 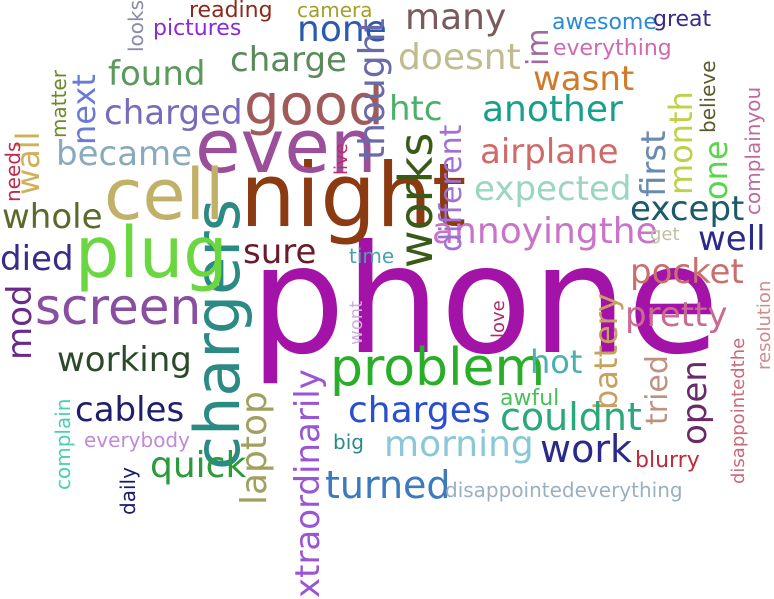 What do you see at coordinates (695, 402) in the screenshot?
I see `word-open: open` at bounding box center [695, 402].